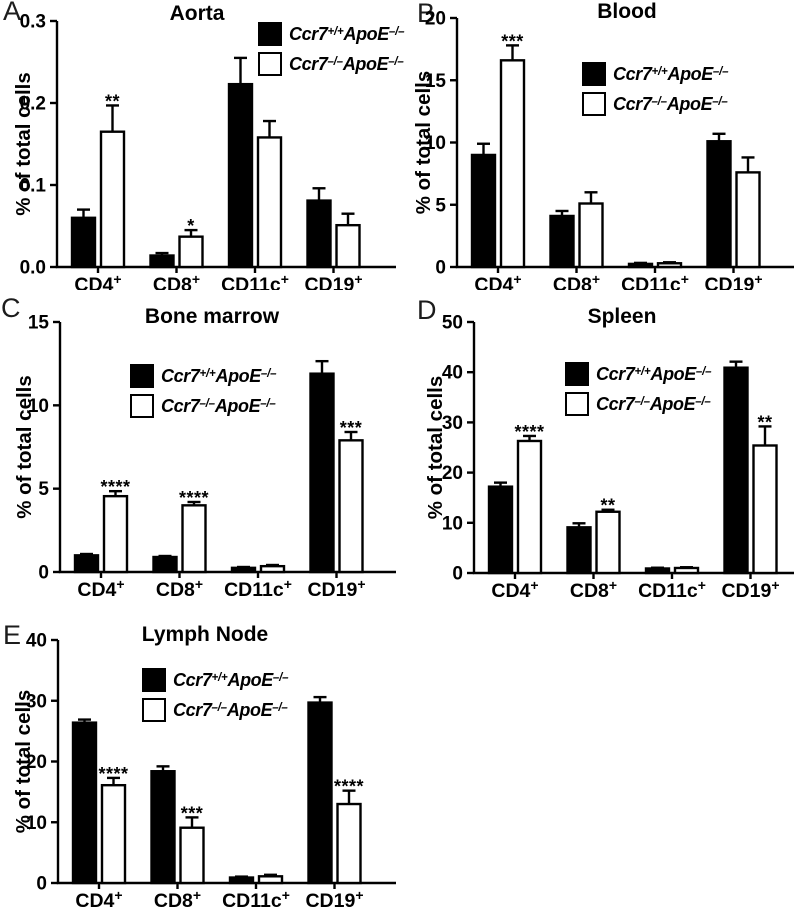 The width and height of the screenshot is (797, 907). What do you see at coordinates (272, 569) in the screenshot?
I see `bar-CD11c+-s1` at bounding box center [272, 569].